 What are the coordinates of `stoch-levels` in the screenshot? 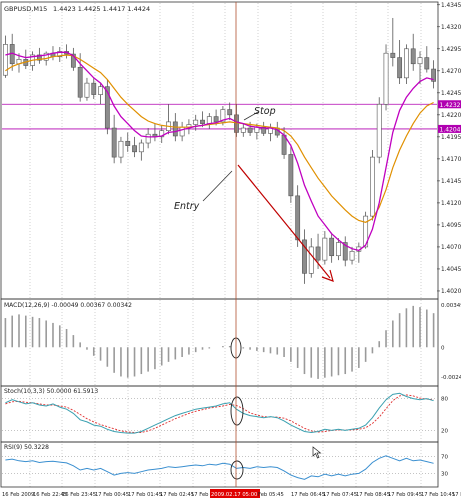 It's located at (219, 414).